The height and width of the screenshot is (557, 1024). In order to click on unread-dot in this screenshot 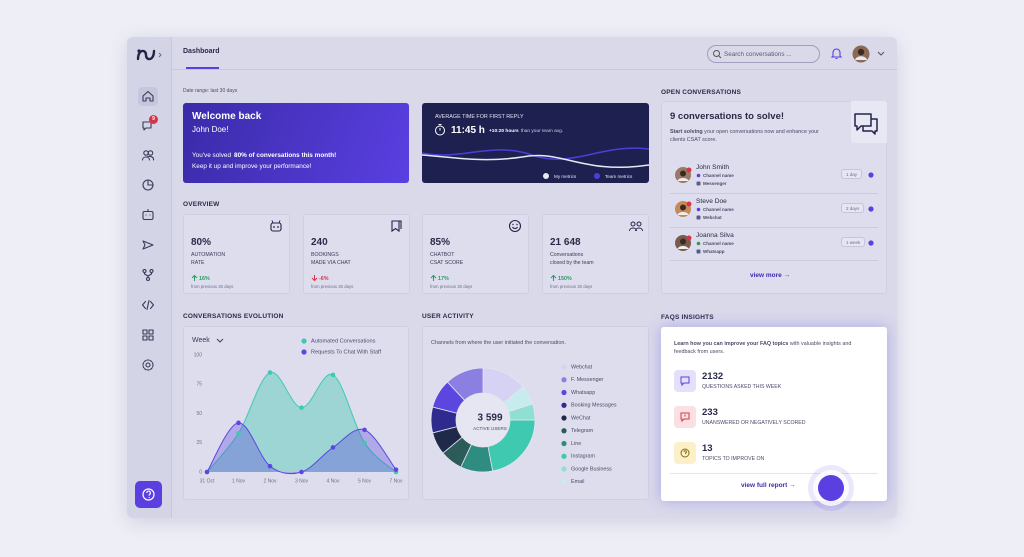, I will do `click(871, 209)`.